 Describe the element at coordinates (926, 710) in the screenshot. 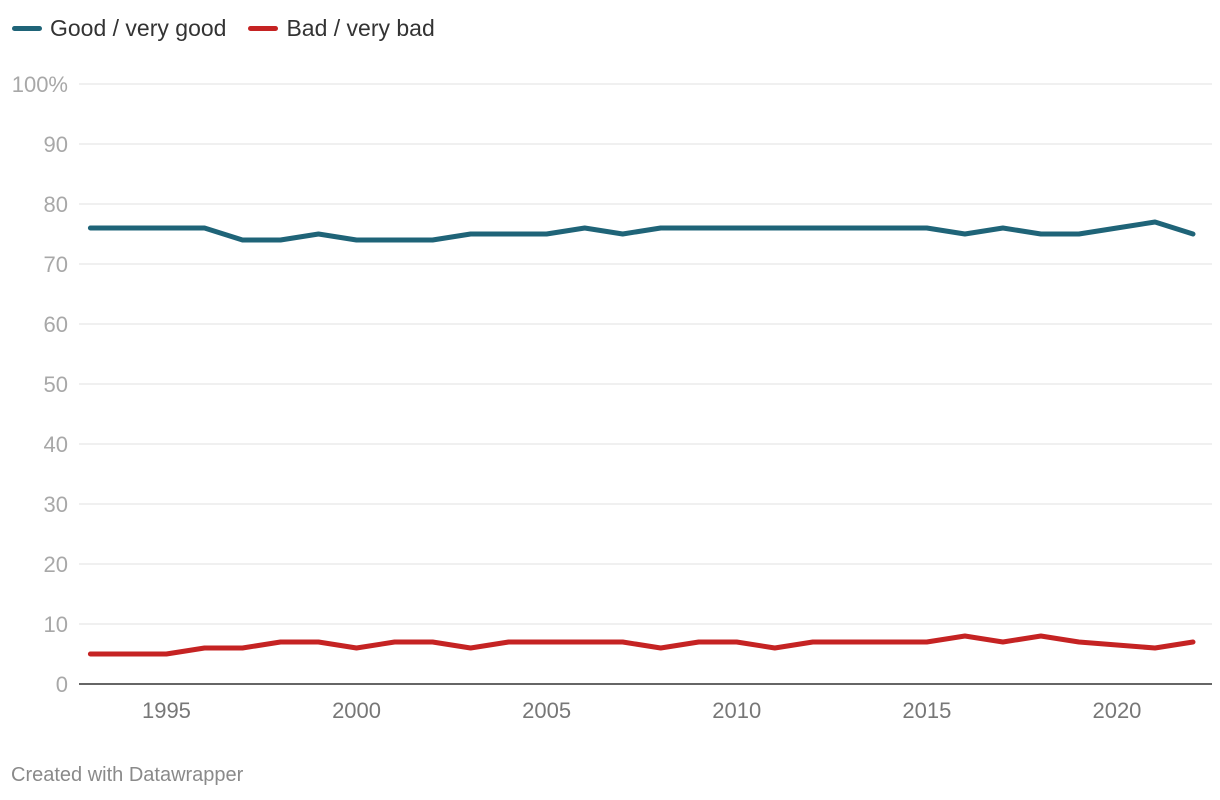

I see `x-tick-label: 2015` at that location.